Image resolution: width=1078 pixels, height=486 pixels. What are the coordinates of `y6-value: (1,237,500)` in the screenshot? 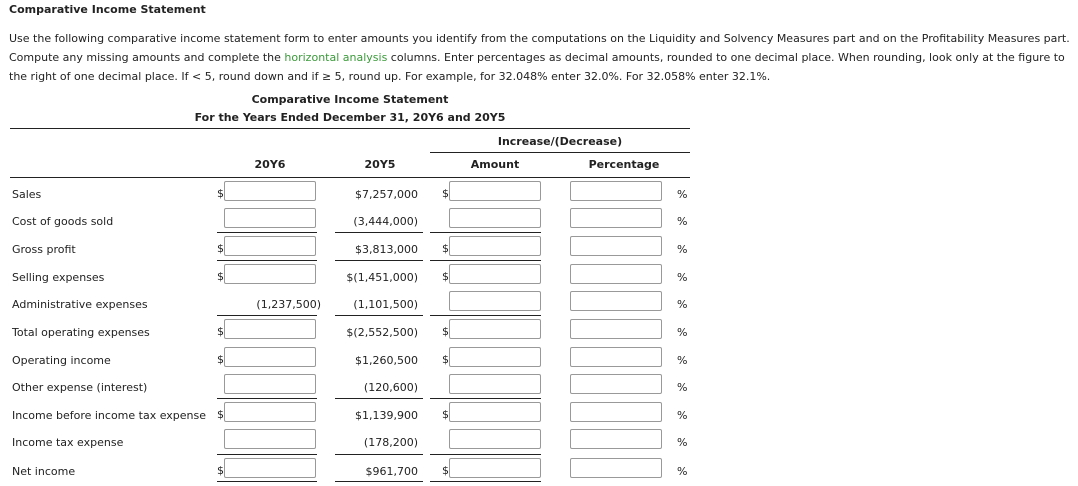 It's located at (288, 304).